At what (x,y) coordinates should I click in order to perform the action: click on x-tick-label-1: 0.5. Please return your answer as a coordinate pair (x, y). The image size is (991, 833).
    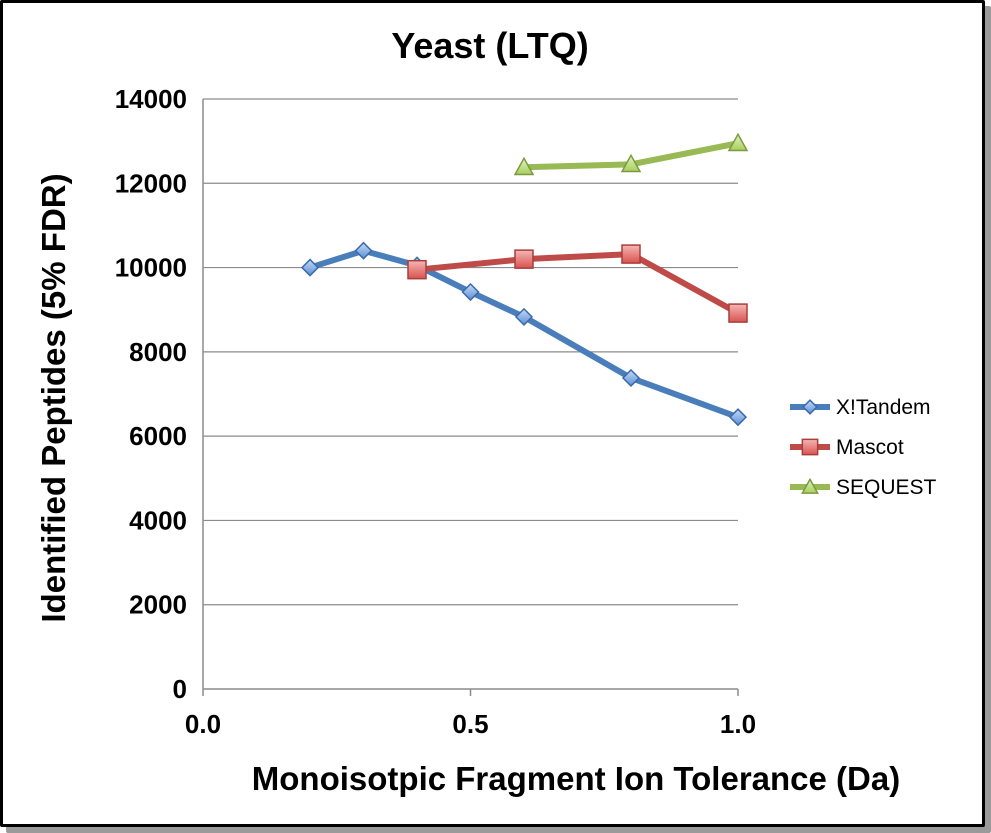
    Looking at the image, I should click on (470, 724).